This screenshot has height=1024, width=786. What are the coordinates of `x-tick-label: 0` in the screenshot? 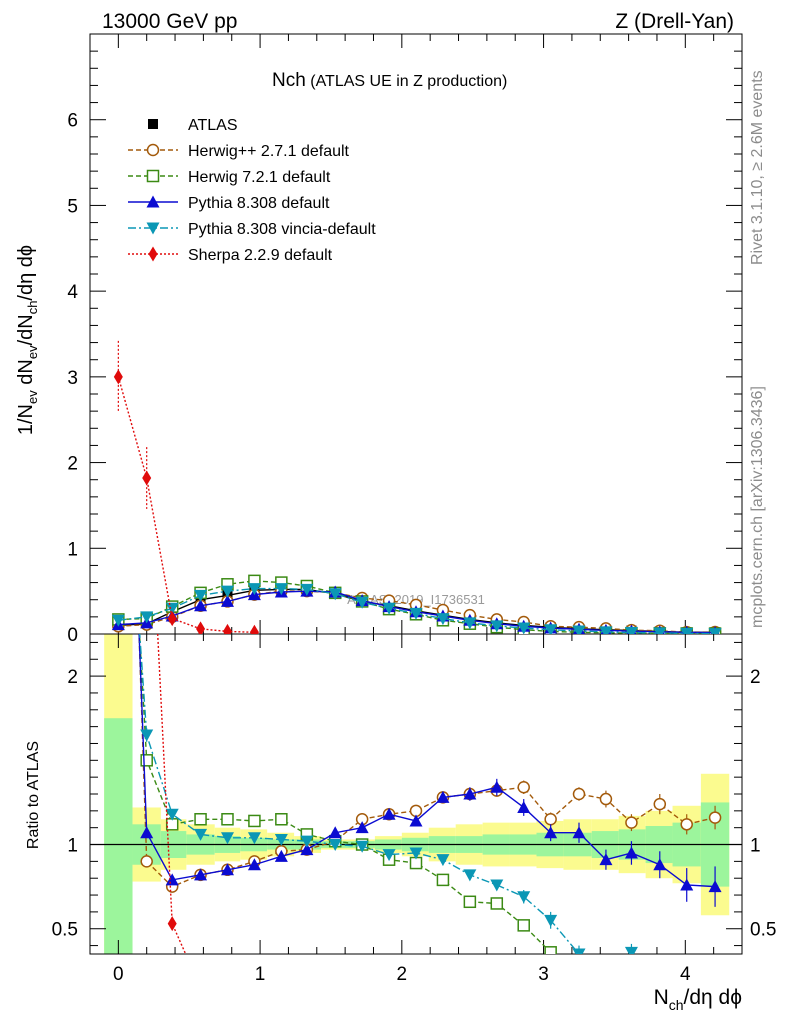 It's located at (118, 974).